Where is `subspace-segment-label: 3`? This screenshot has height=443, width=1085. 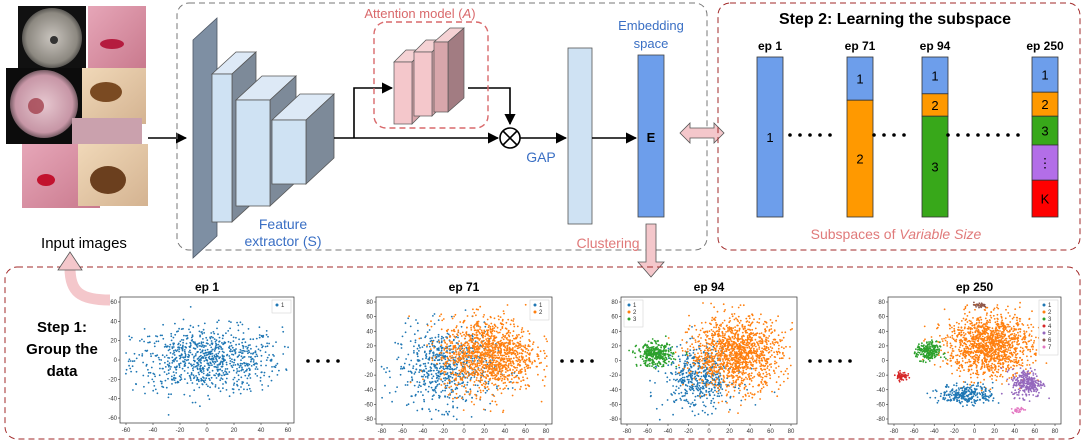 subspace-segment-label: 3 is located at coordinates (1044, 131).